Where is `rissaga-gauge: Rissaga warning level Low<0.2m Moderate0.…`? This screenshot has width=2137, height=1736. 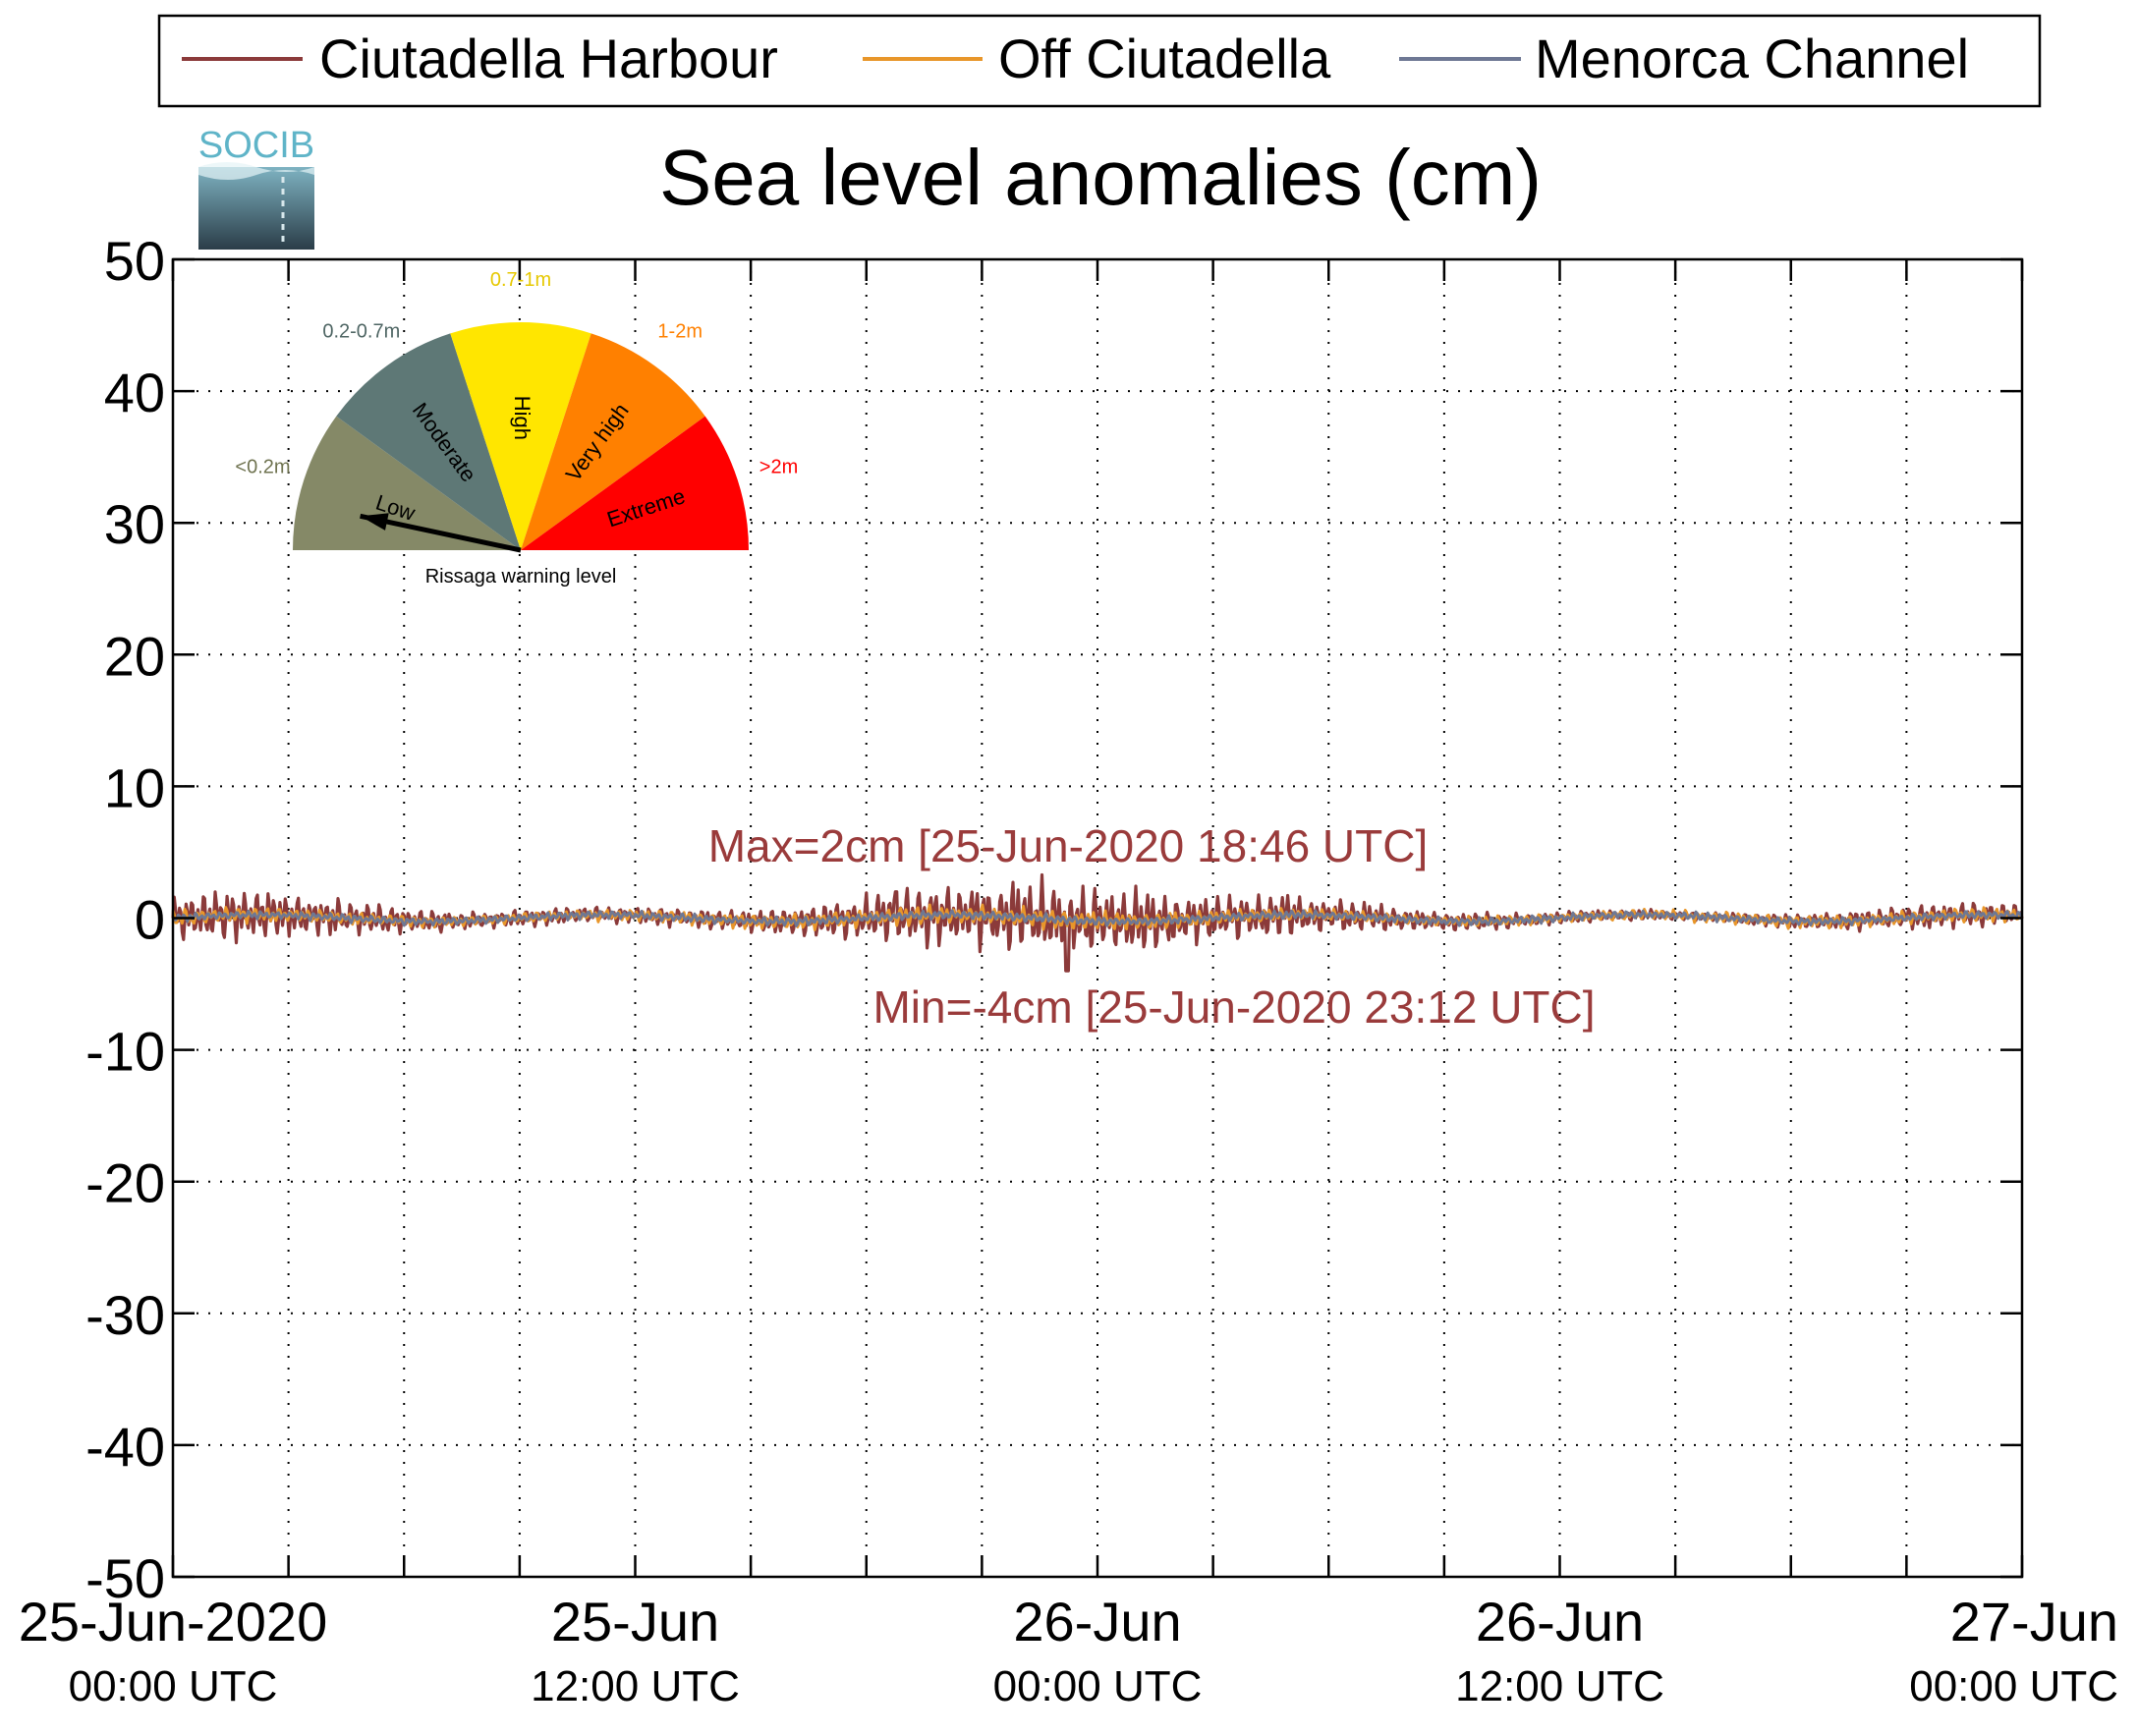
rissaga-gauge: Rissaga warning level Low<0.2m Moderate0.… is located at coordinates (516, 428).